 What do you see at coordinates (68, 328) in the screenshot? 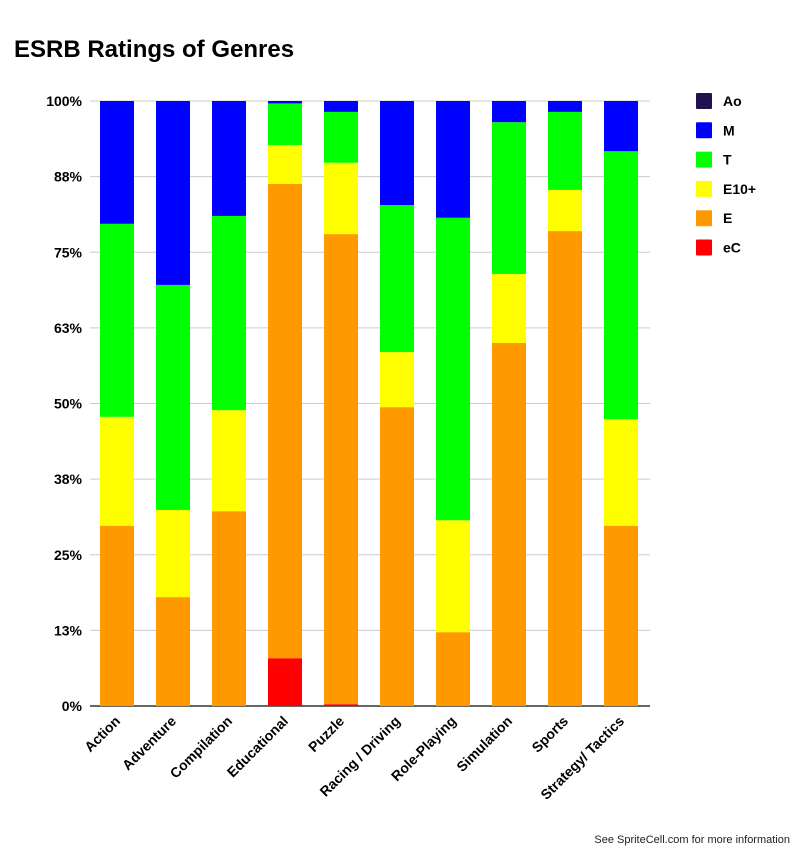
I see `y-tick-label: 63%` at bounding box center [68, 328].